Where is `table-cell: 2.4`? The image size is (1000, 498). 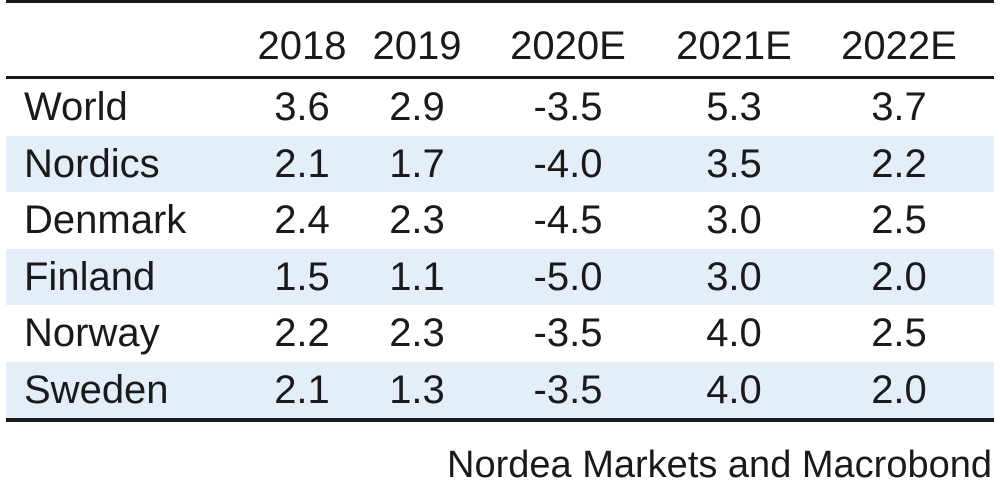 table-cell: 2.4 is located at coordinates (302, 220).